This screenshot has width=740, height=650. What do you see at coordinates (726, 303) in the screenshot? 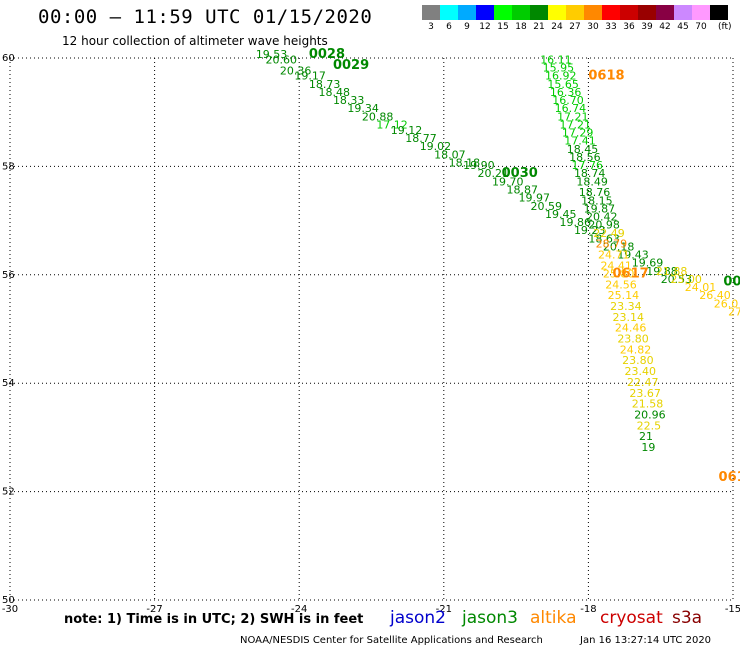
I see `wave-height-value: 26.0` at bounding box center [726, 303].